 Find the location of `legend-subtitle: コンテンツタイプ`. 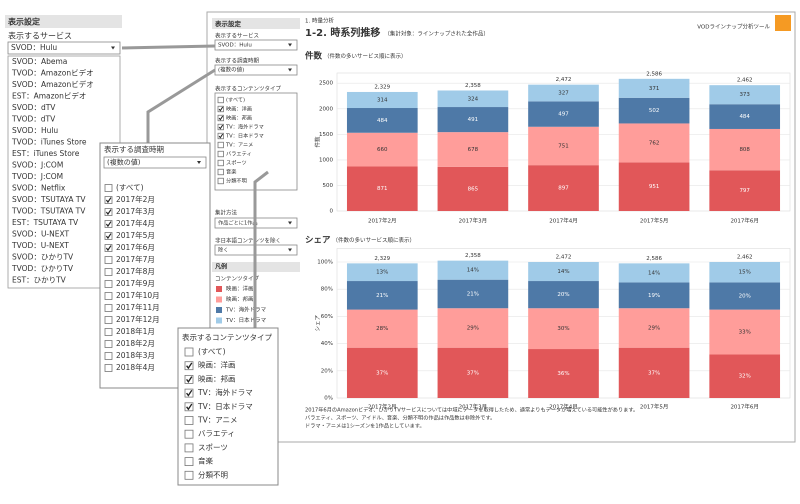

legend-subtitle: コンテンツタイプ is located at coordinates (237, 279).